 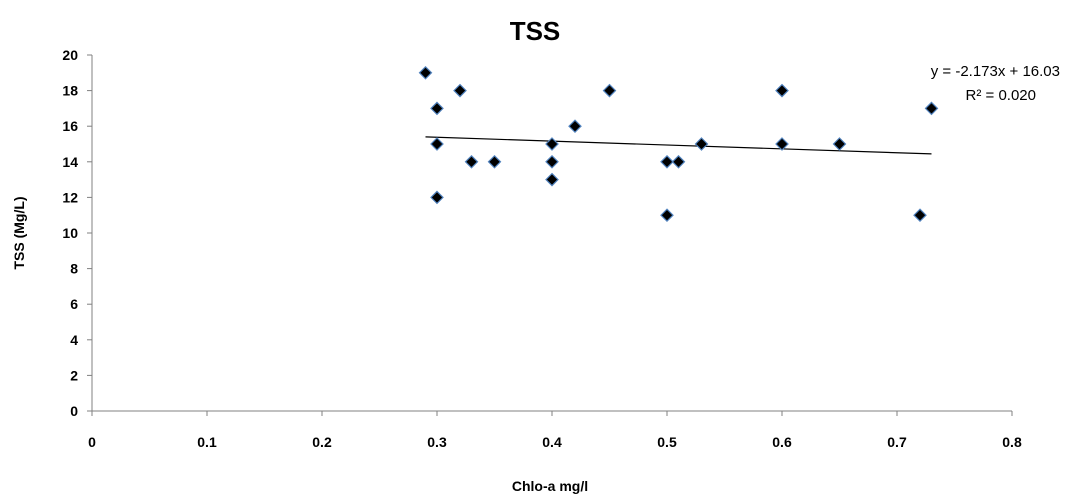 I want to click on trend-line, so click(x=678, y=145).